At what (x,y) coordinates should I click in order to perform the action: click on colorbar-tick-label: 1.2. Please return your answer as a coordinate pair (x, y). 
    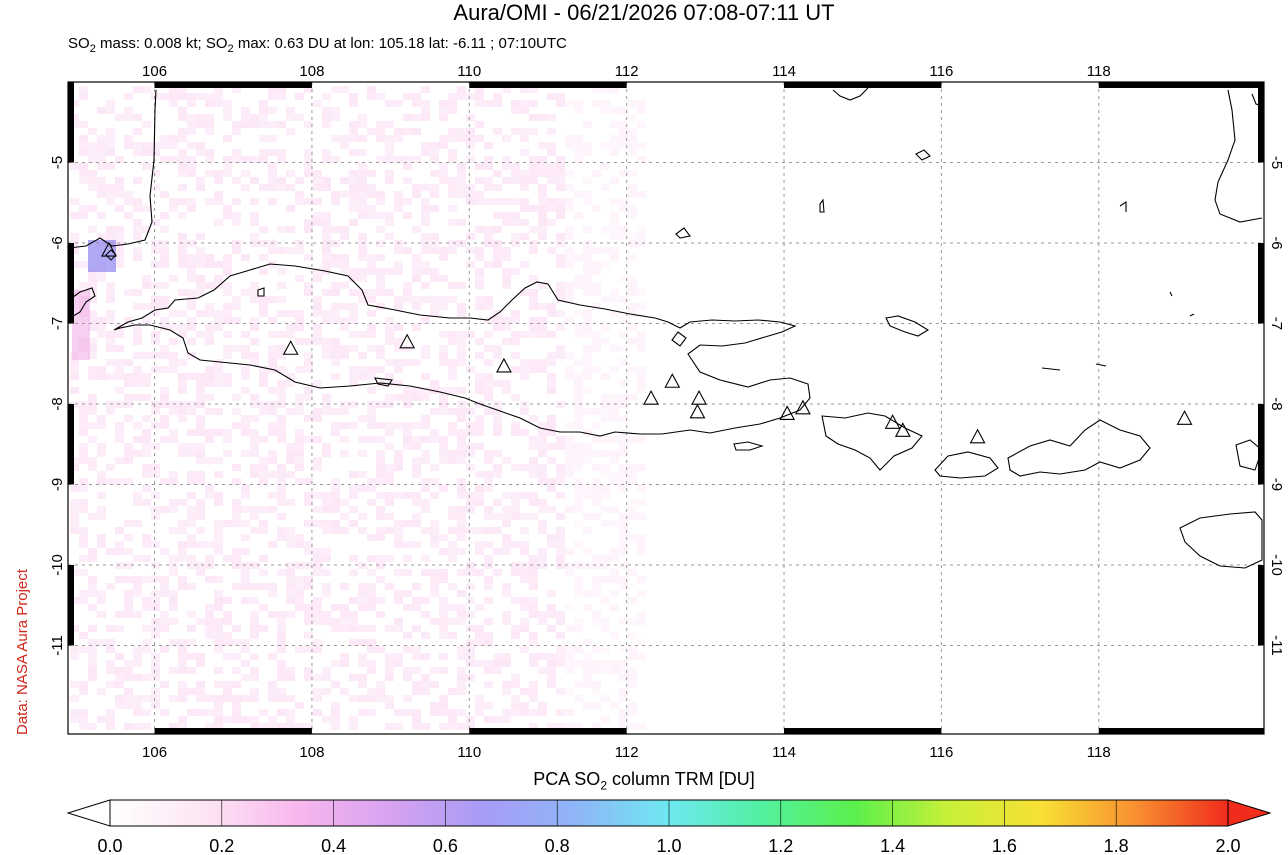
    Looking at the image, I should click on (780, 845).